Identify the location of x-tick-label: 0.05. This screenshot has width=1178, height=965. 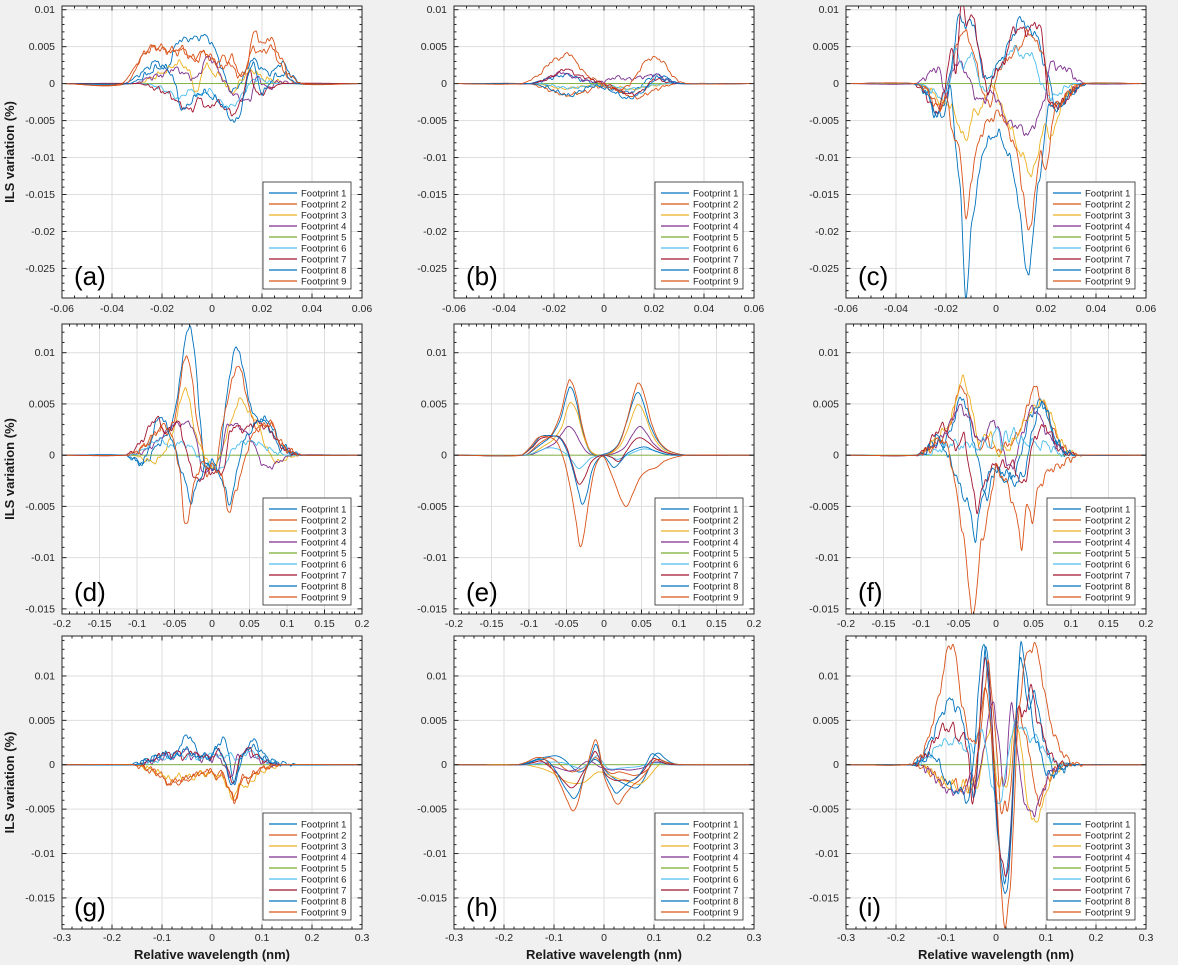
(249, 624).